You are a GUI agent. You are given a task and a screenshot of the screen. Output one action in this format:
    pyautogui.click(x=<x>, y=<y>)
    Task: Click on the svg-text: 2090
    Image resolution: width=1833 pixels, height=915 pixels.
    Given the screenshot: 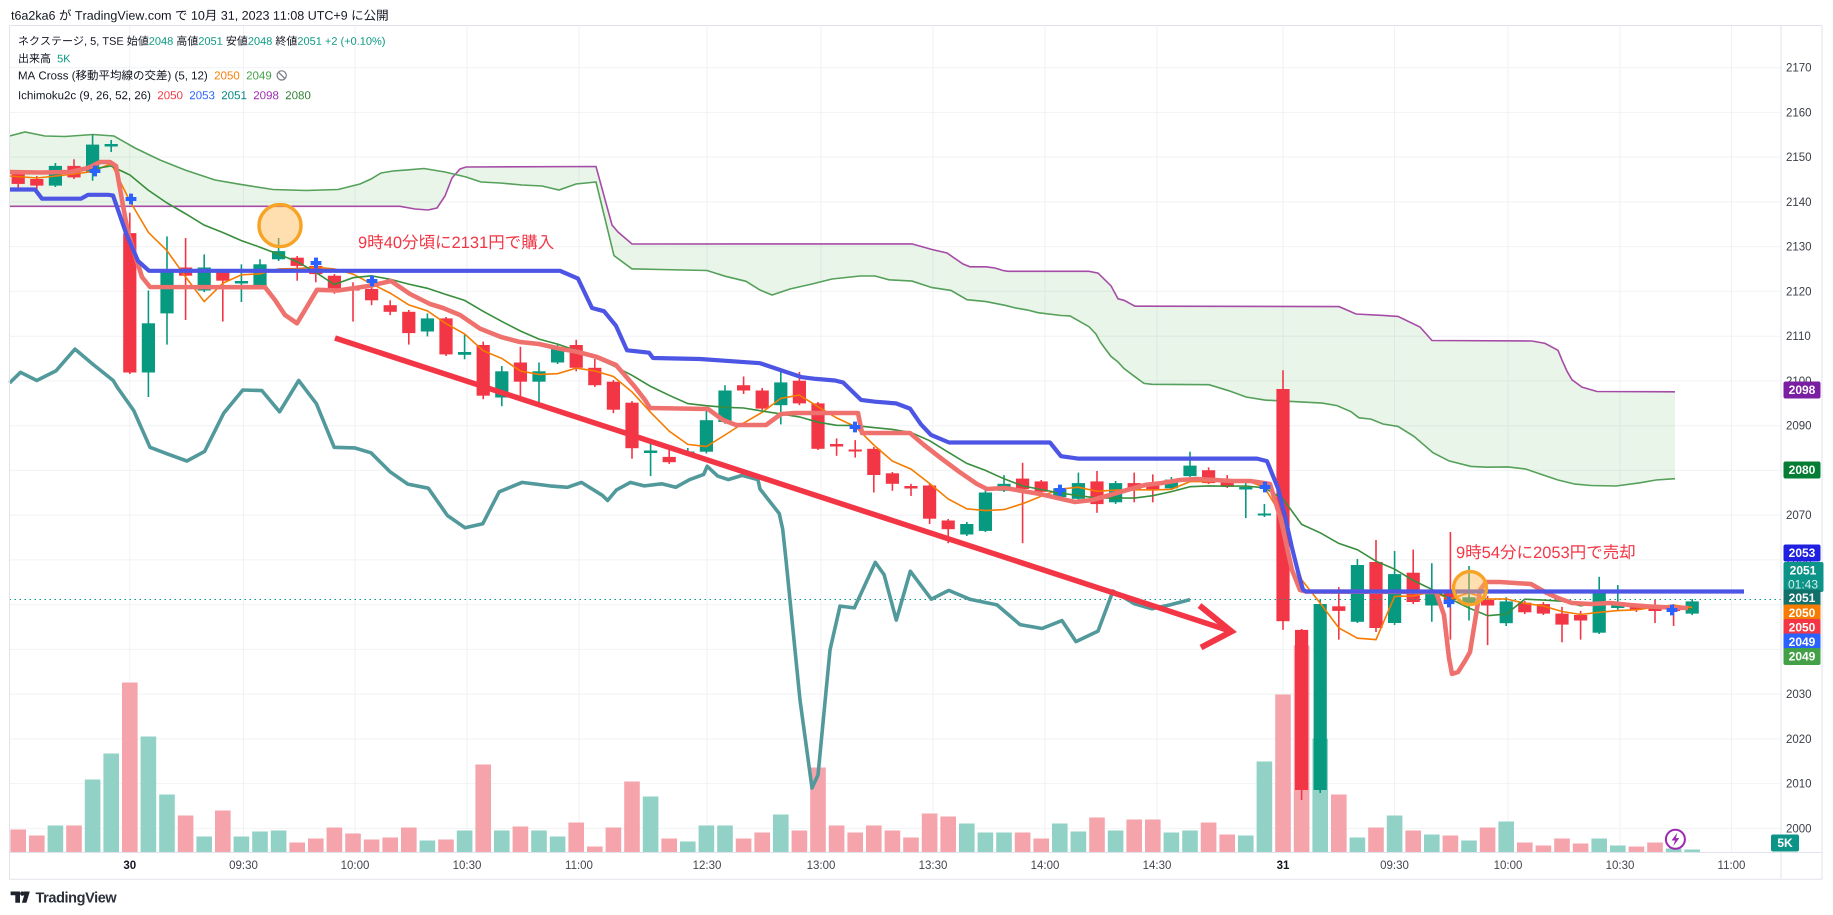 What is the action you would take?
    pyautogui.click(x=1799, y=427)
    